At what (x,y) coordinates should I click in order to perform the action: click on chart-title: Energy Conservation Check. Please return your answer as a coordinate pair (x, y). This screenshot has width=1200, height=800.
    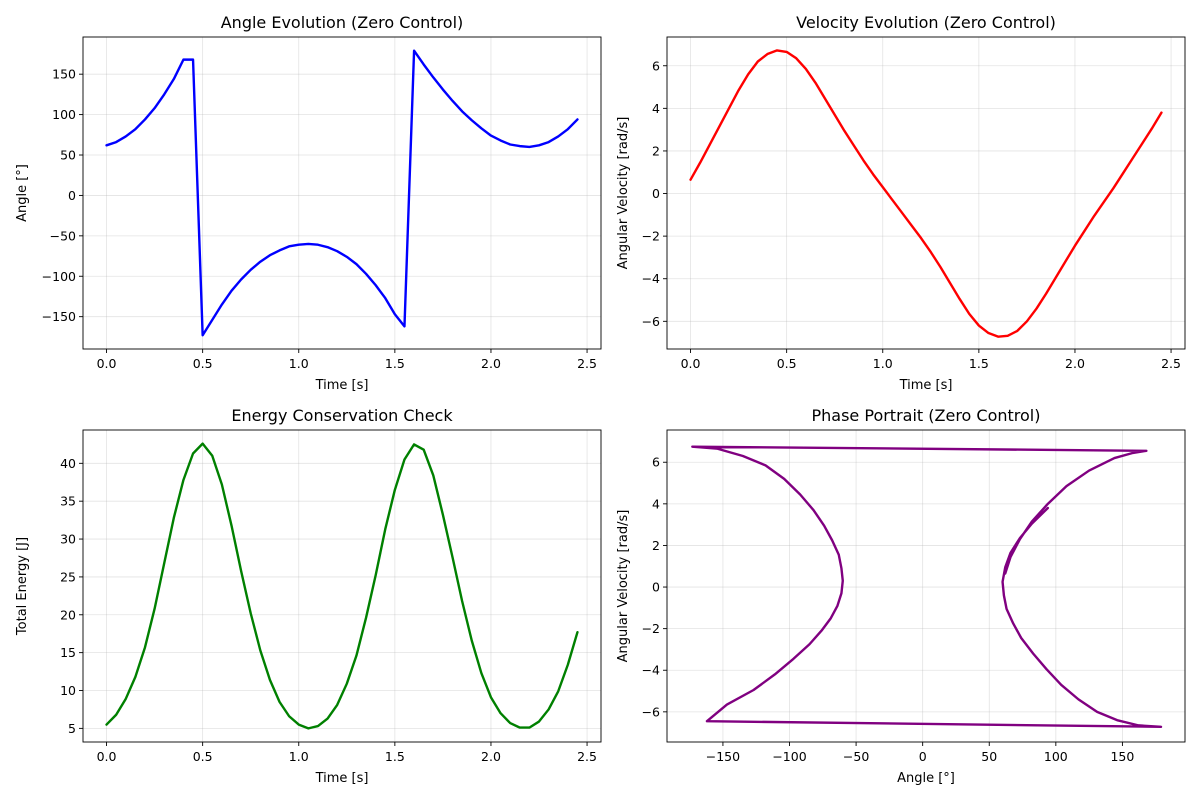
    Looking at the image, I should click on (342, 415).